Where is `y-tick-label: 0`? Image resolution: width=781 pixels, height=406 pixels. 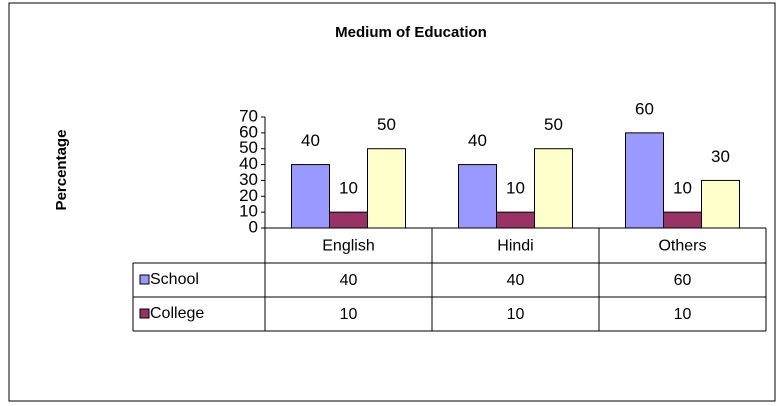 y-tick-label: 0 is located at coordinates (253, 226).